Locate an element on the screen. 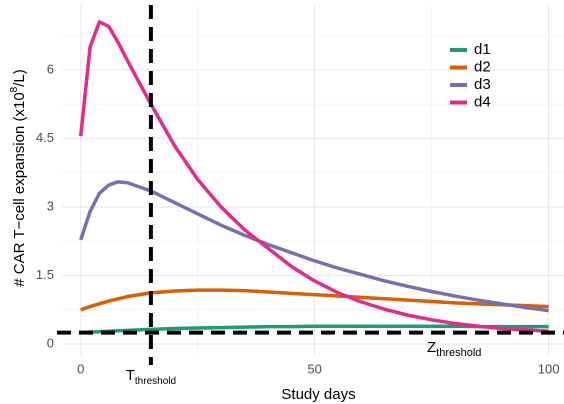  y-tick-label: 4.5 is located at coordinates (45, 137).